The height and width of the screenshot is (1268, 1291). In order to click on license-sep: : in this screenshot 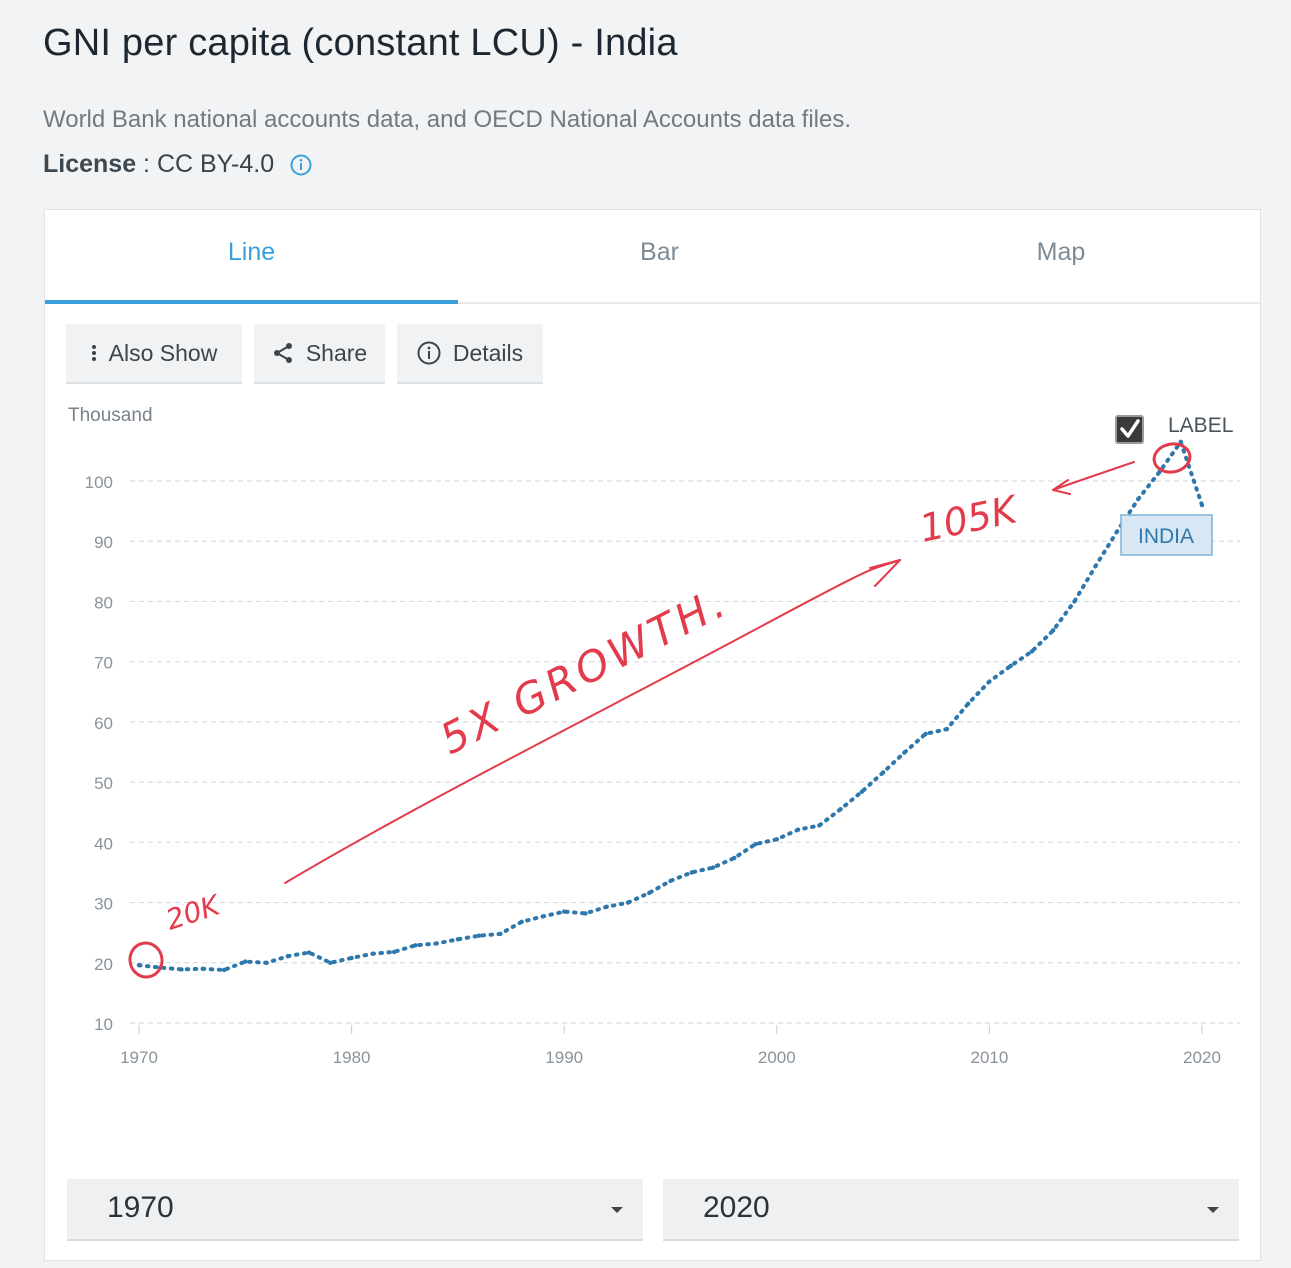, I will do `click(146, 164)`.